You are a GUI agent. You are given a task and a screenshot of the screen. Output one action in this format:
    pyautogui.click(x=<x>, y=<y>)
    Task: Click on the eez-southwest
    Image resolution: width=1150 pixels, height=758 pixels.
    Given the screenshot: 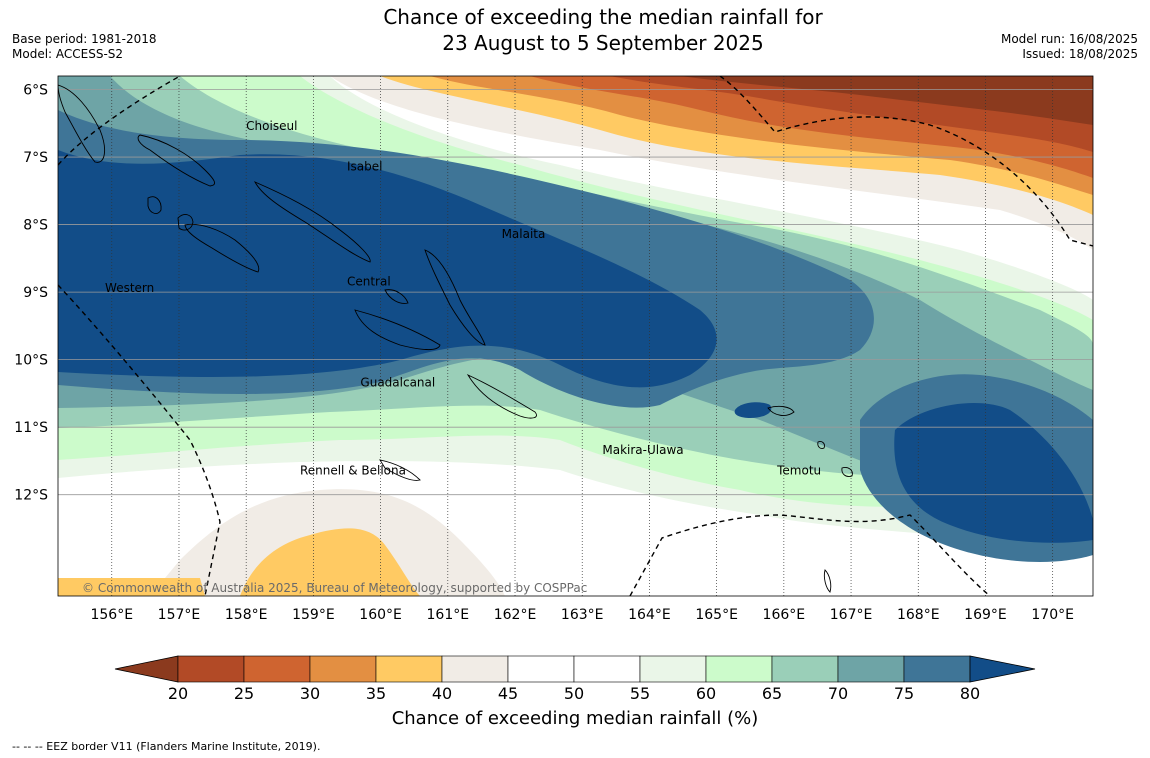 What is the action you would take?
    pyautogui.click(x=139, y=440)
    